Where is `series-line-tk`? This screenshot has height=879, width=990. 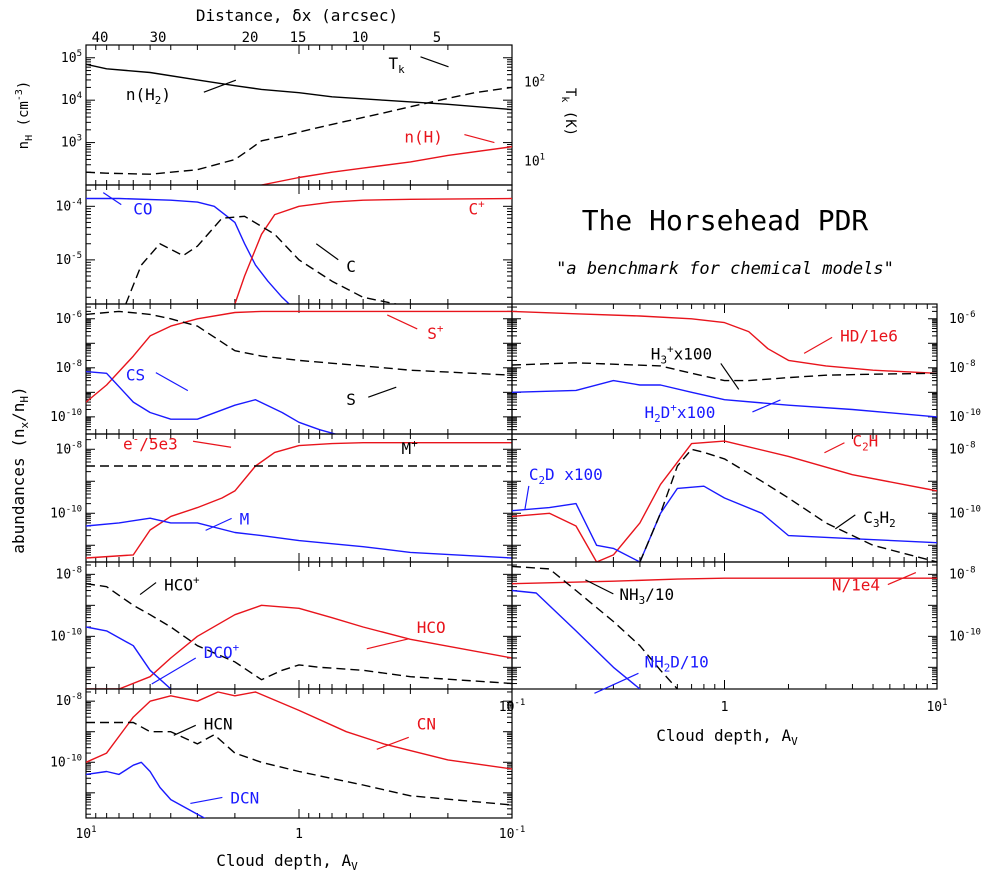 series-line-tk is located at coordinates (299, 130).